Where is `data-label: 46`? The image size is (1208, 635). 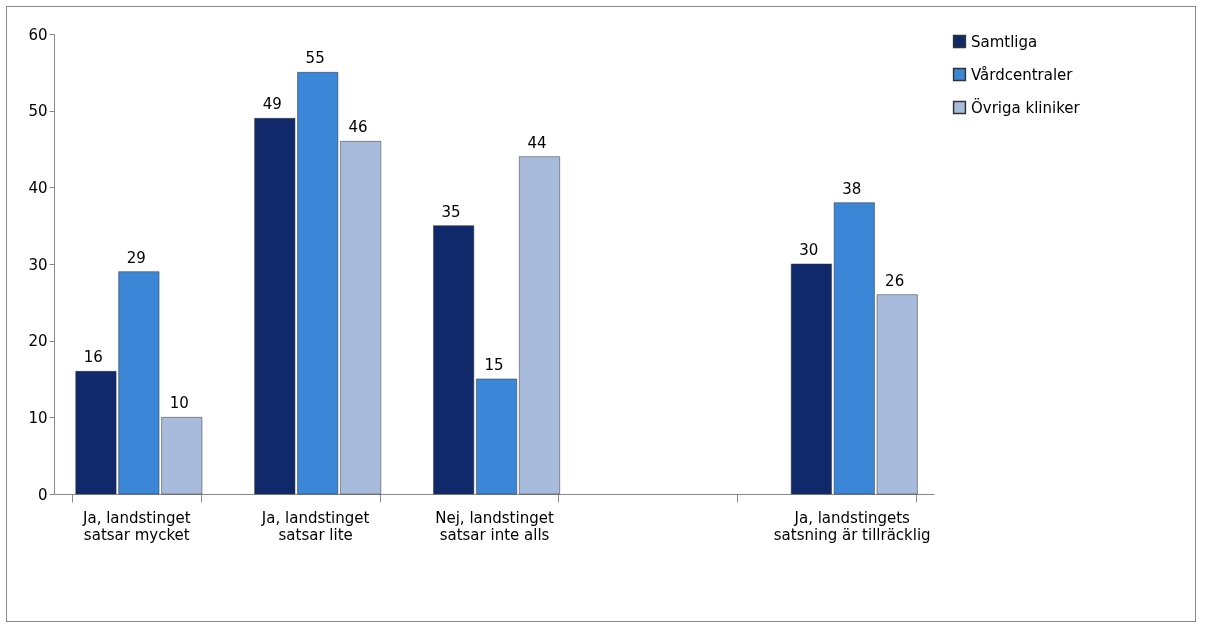
data-label: 46 is located at coordinates (358, 127).